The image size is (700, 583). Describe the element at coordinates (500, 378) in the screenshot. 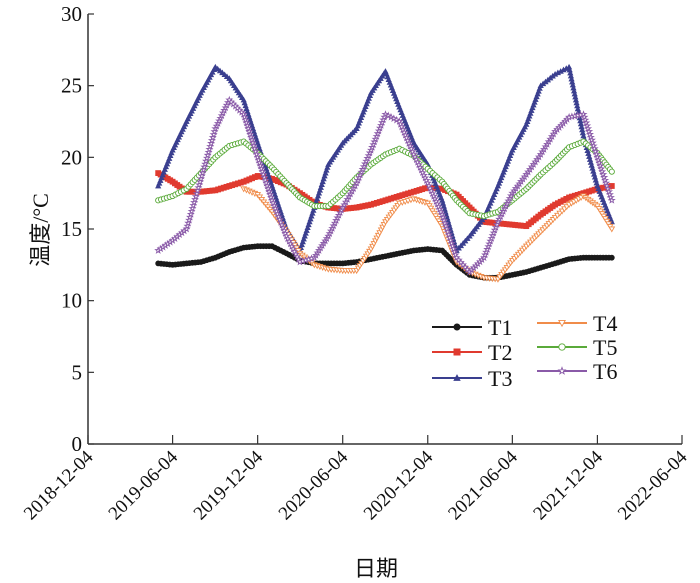

I see `legend-label: T3` at that location.